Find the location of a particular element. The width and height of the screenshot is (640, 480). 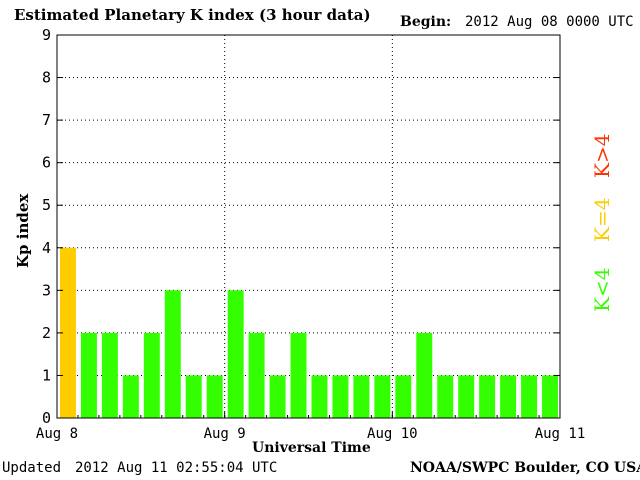

y-axis-label: Kp index is located at coordinates (23, 230).